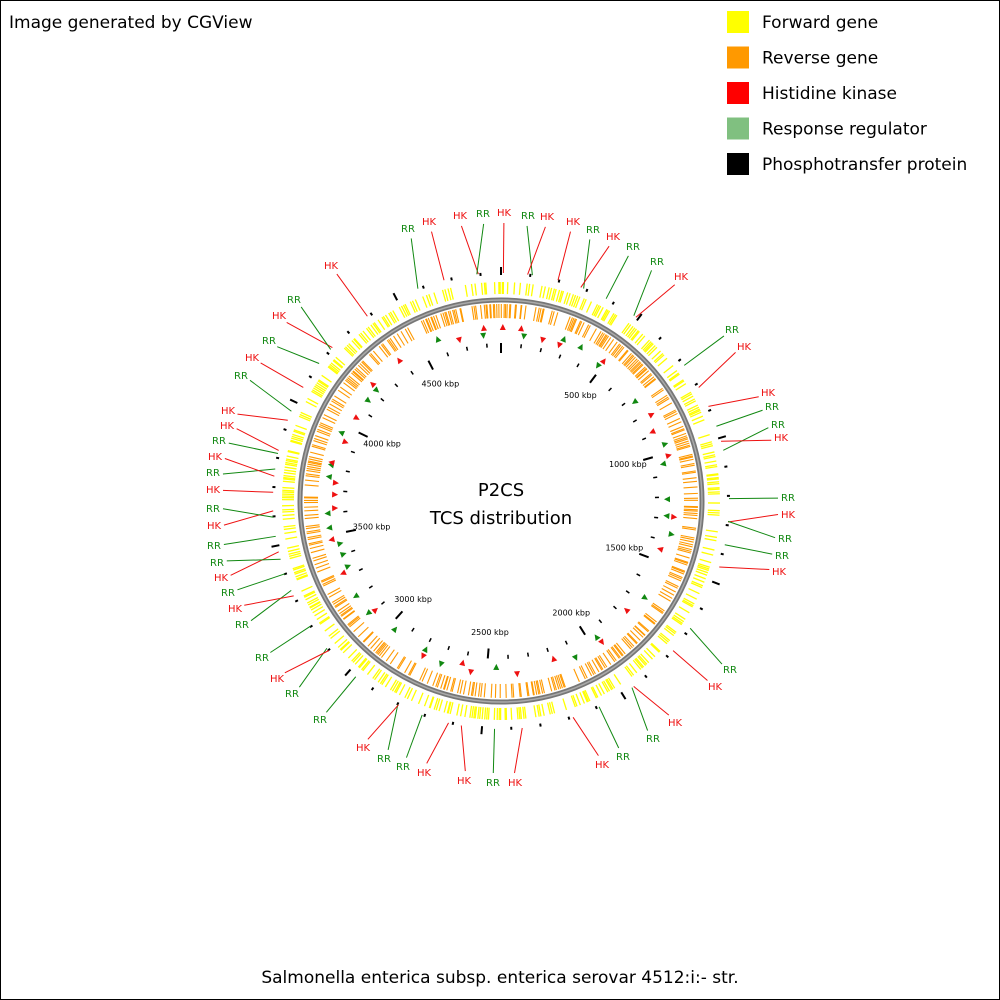 The image size is (1000, 1000). Describe the element at coordinates (738, 164) in the screenshot. I see `legend-swatch` at that location.